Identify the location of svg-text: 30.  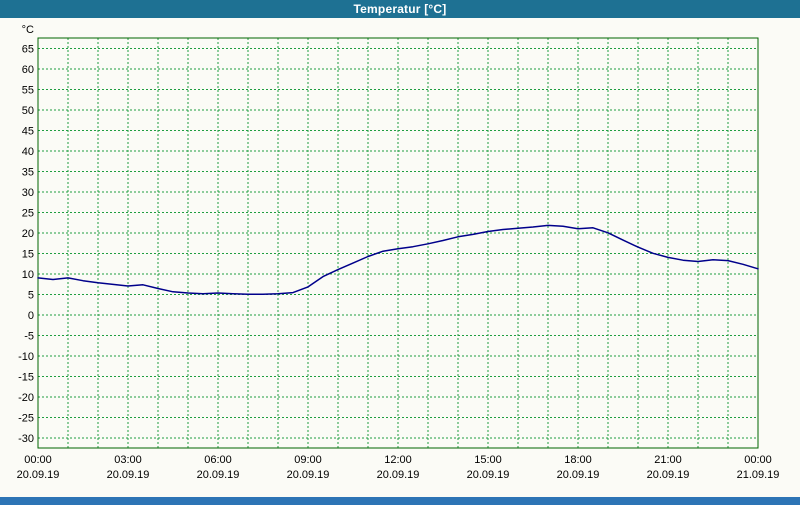
(28, 193).